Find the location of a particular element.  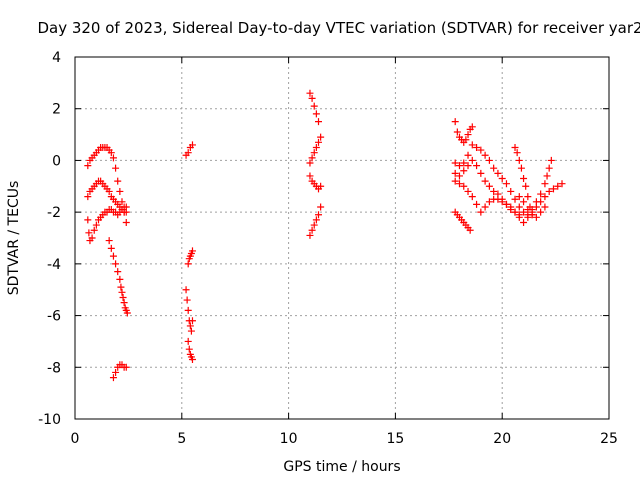

series-arc-j is located at coordinates (315, 150).